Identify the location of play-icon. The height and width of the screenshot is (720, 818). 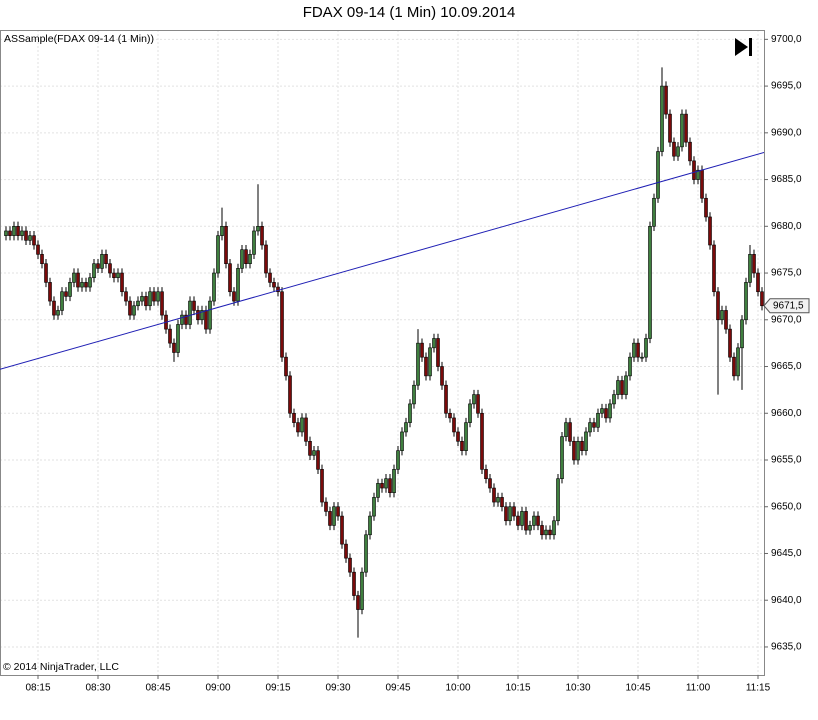
(743, 47).